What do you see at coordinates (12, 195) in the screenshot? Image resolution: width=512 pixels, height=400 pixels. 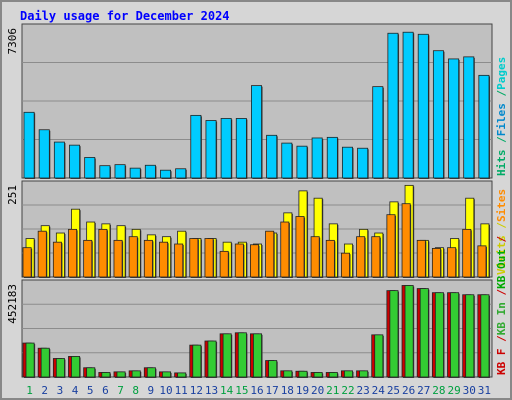 I see `y-max-label: 251` at bounding box center [12, 195].